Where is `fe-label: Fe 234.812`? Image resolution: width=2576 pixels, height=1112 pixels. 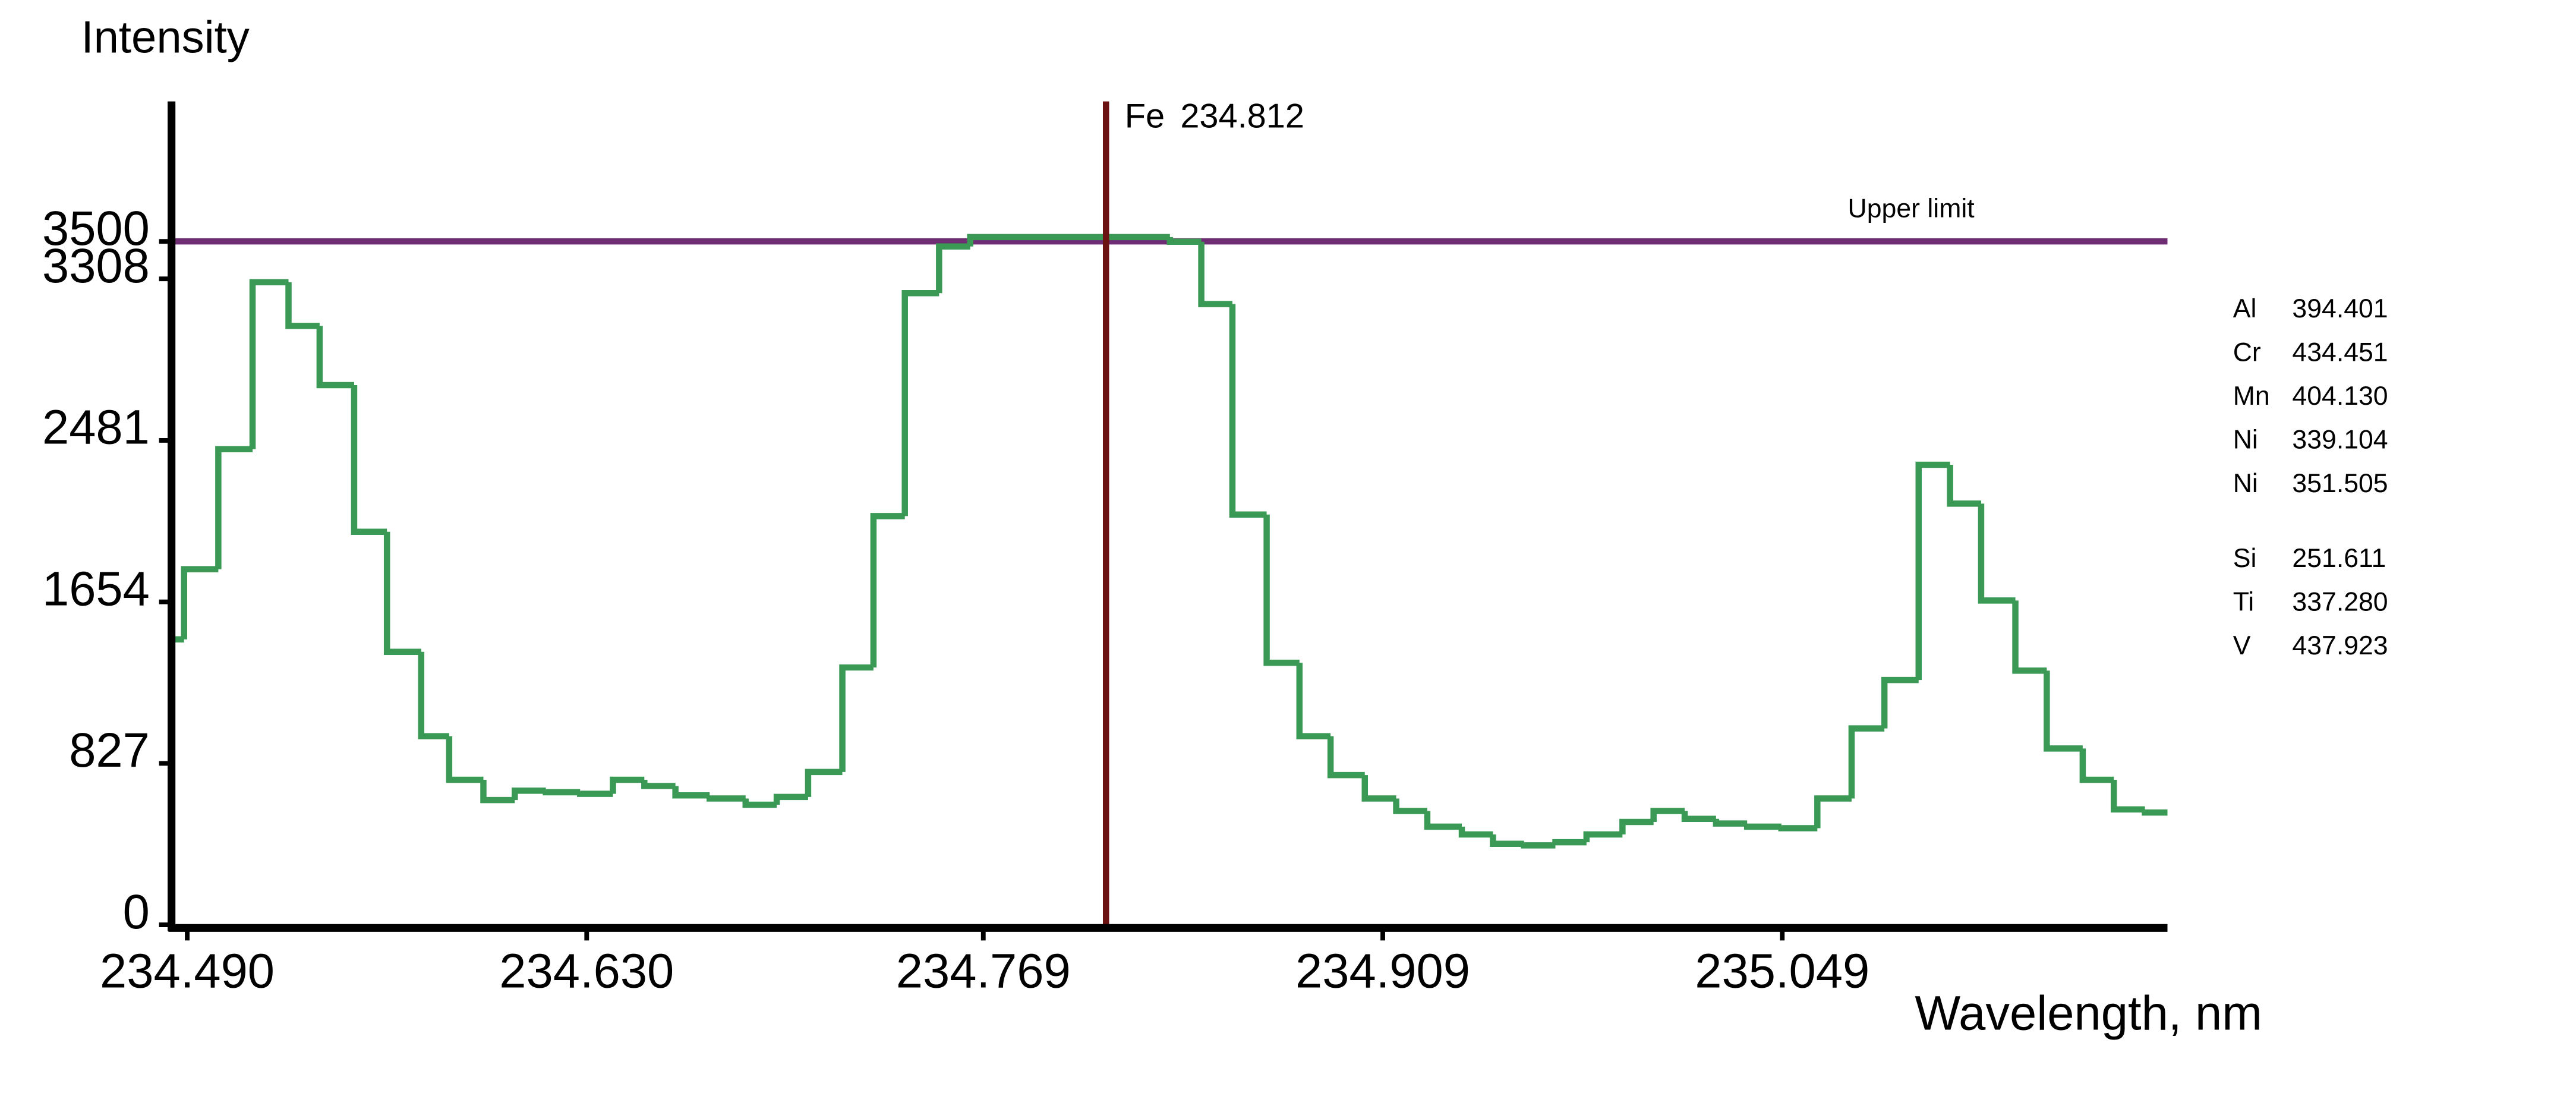
fe-label: Fe 234.812 is located at coordinates (1215, 116).